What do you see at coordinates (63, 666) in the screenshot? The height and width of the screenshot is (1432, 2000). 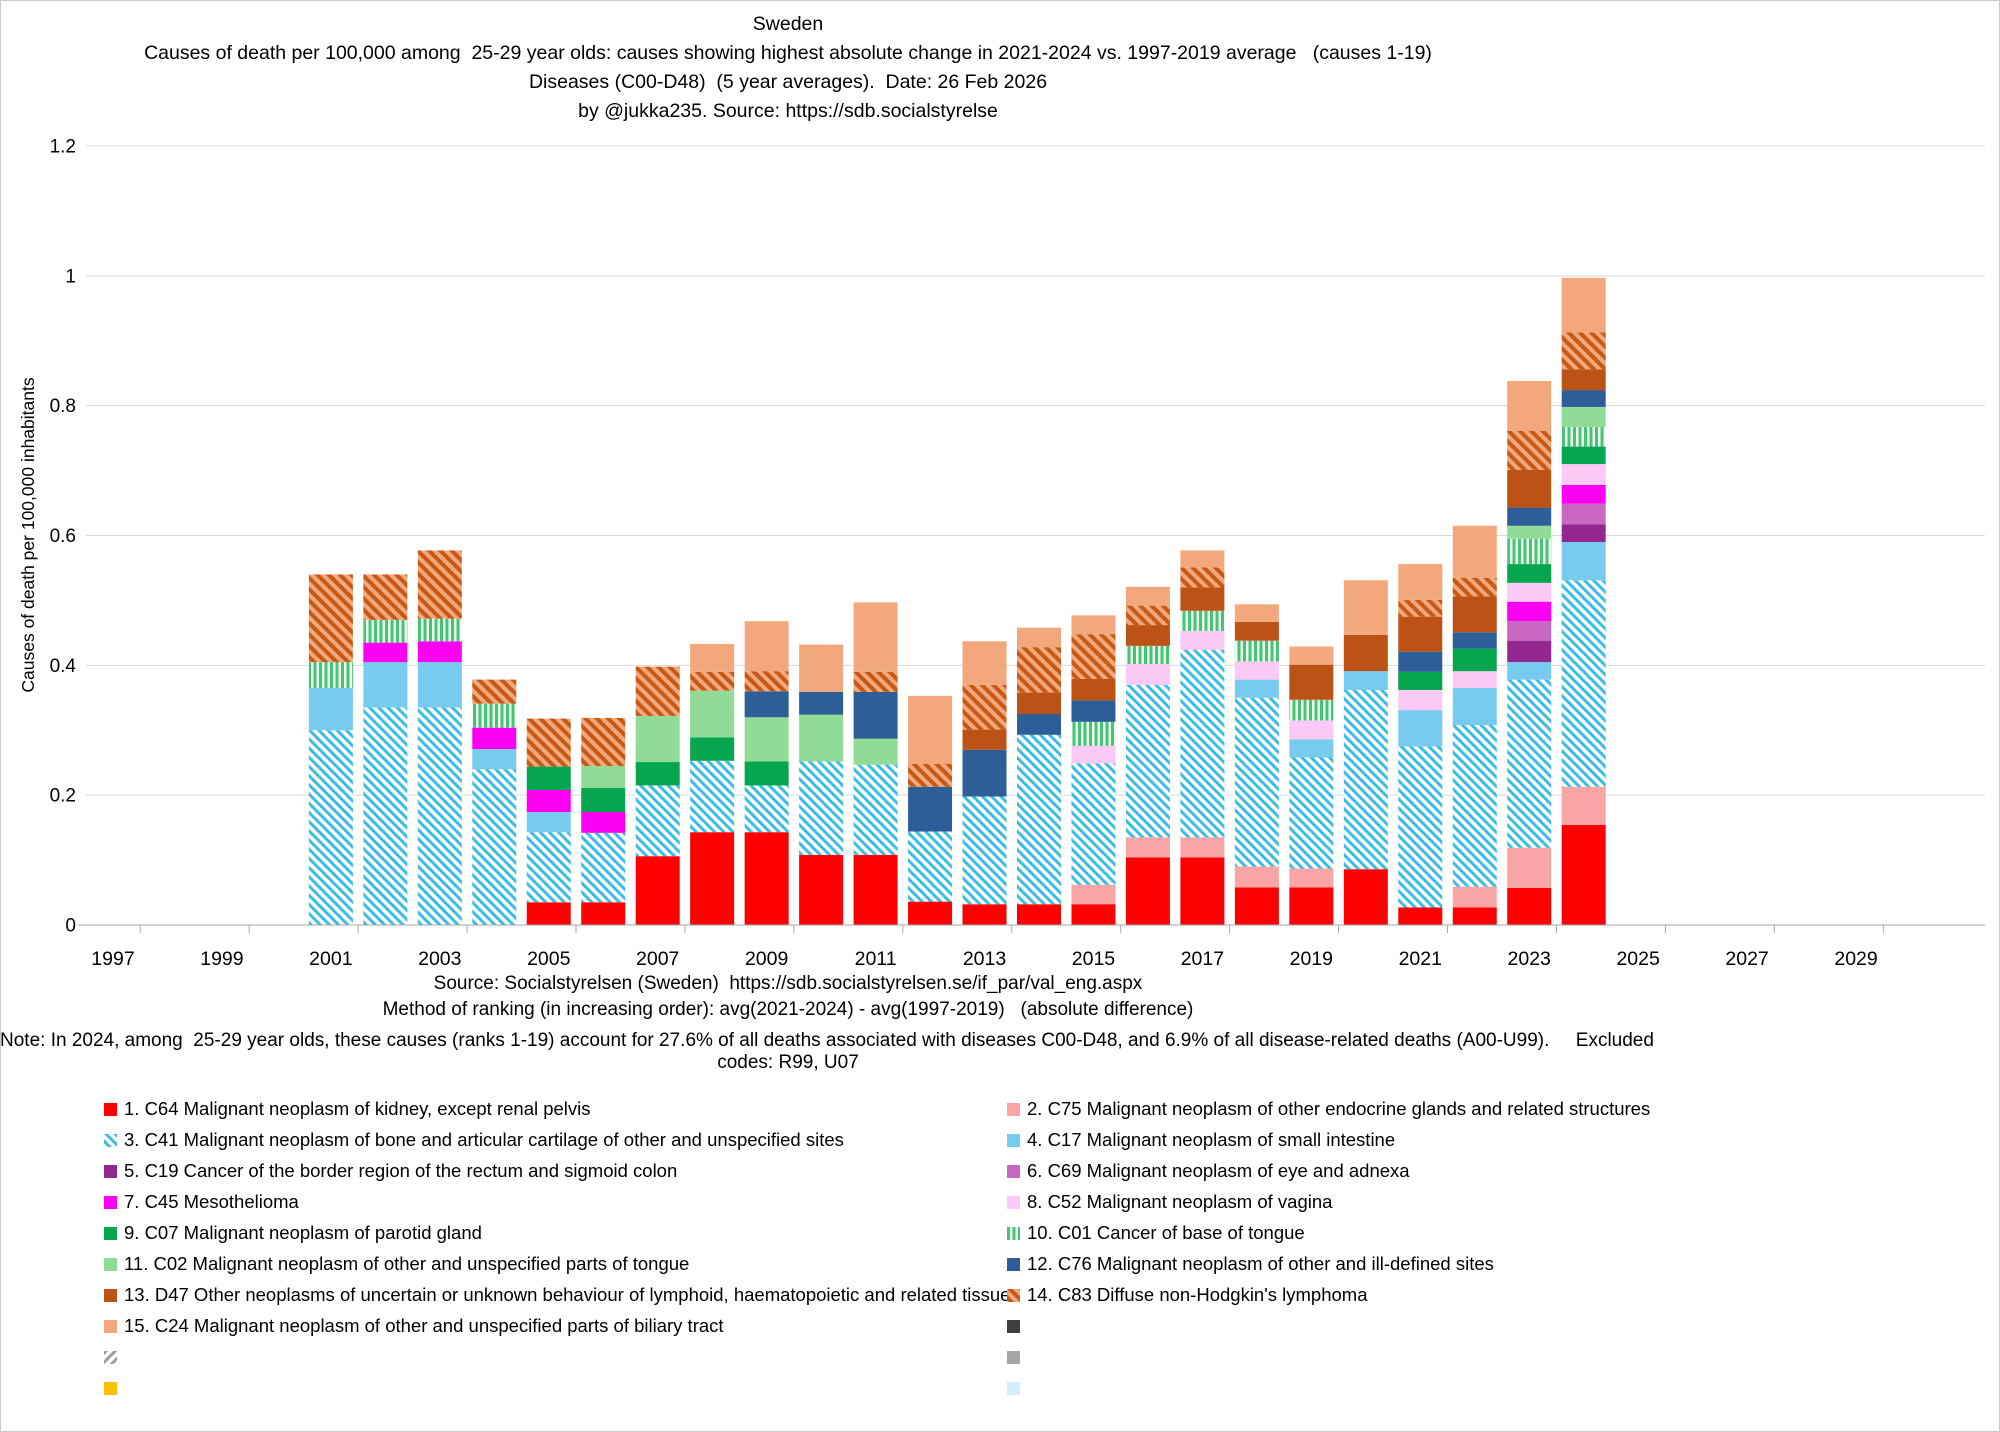 I see `y-tick-label: 0.4` at bounding box center [63, 666].